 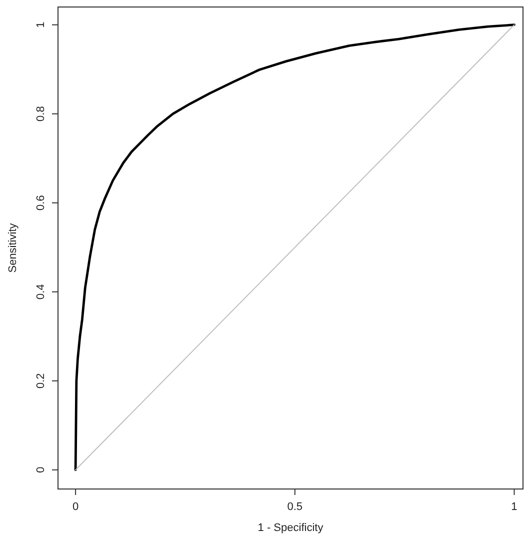 What do you see at coordinates (41, 469) in the screenshot?
I see `y-tick-label: 0` at bounding box center [41, 469].